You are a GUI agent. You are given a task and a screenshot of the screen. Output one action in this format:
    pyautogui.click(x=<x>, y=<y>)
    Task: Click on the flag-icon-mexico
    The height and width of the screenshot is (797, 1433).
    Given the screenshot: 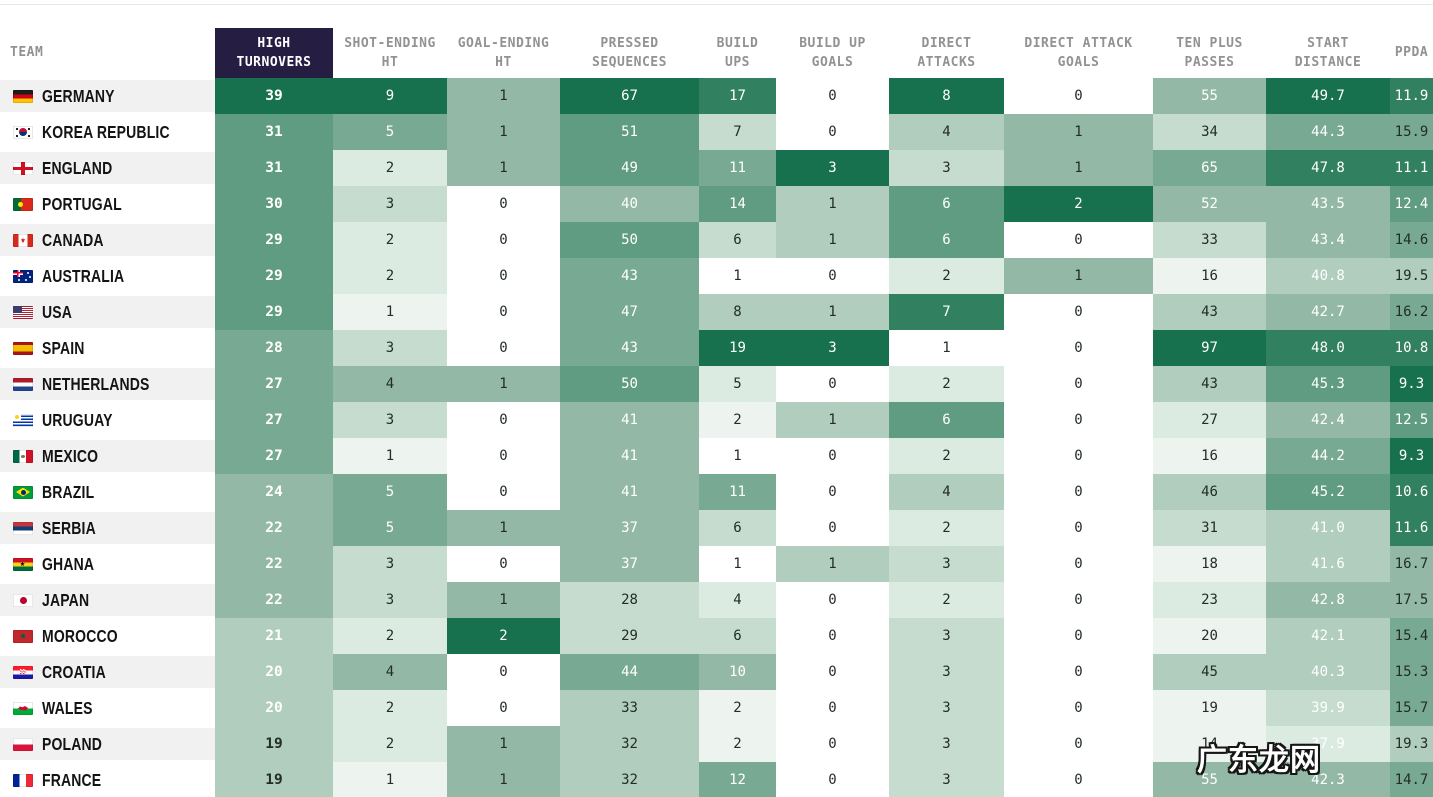 What is the action you would take?
    pyautogui.click(x=23, y=456)
    